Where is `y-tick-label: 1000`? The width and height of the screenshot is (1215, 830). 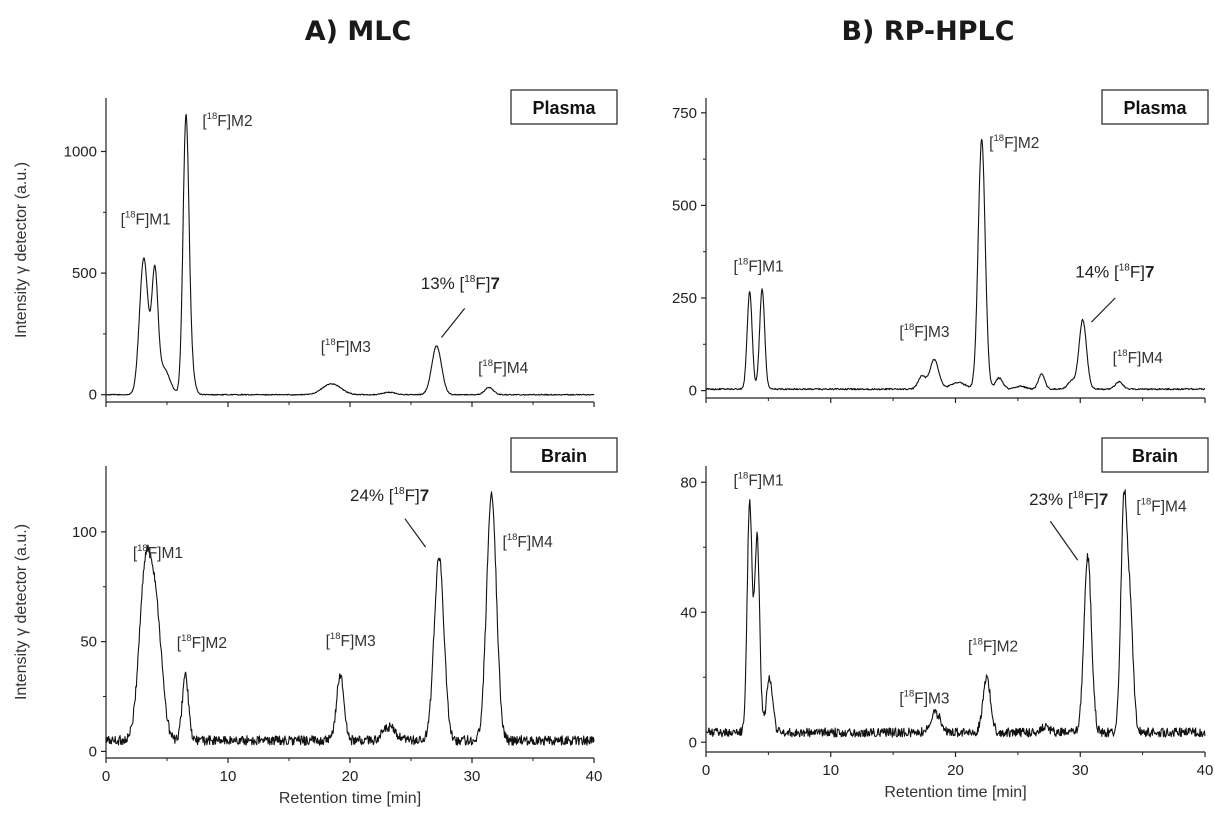
y-tick-label: 1000 is located at coordinates (80, 152).